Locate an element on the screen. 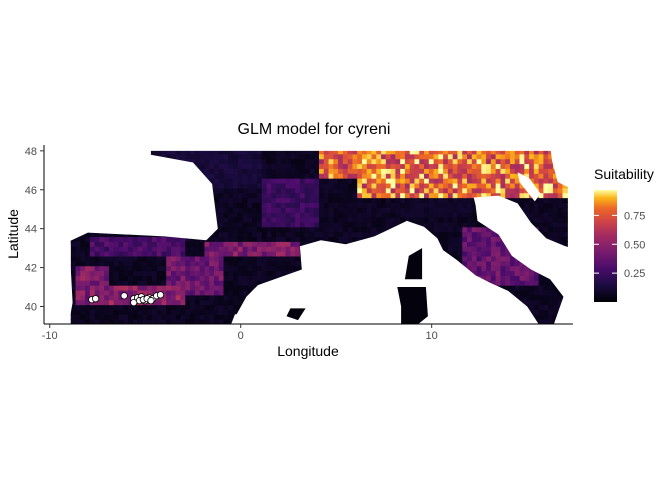 This screenshot has width=672, height=485. y-tick-label: 42 is located at coordinates (31, 269).